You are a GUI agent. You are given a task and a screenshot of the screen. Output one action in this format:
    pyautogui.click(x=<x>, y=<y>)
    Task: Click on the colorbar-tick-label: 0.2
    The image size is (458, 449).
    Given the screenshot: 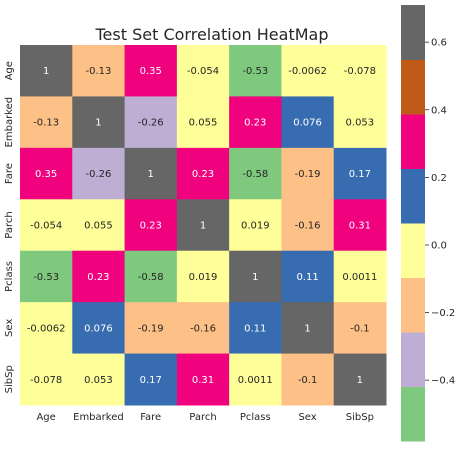 What is the action you would take?
    pyautogui.click(x=439, y=178)
    